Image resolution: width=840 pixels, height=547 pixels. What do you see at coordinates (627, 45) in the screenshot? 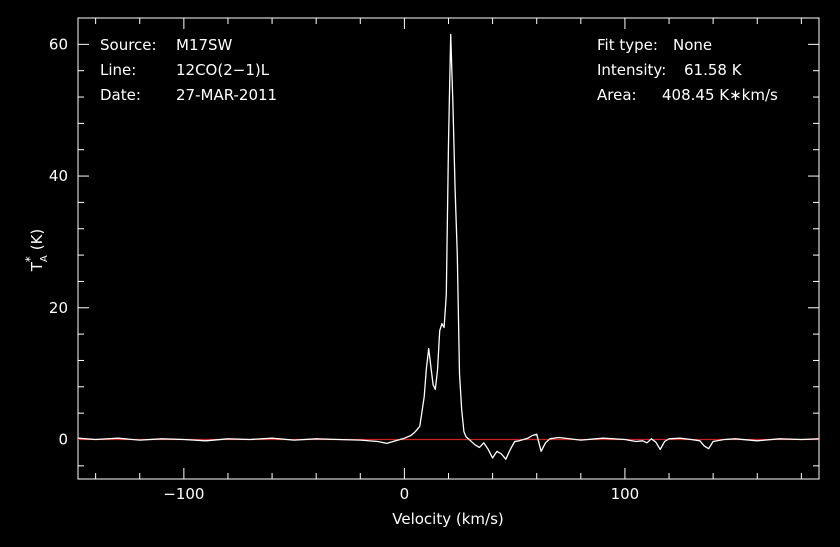
I see `info-fit-type-key: Fit type:` at bounding box center [627, 45].